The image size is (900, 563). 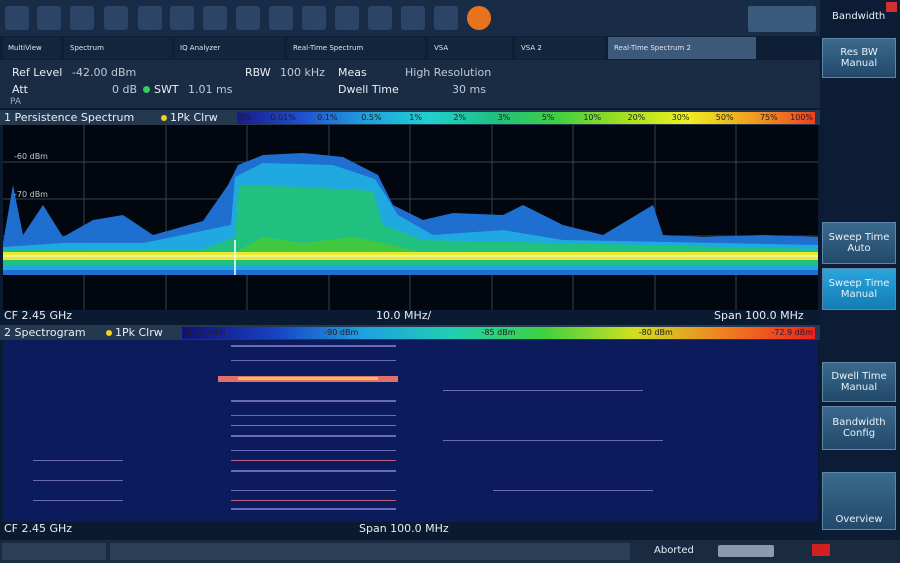 What do you see at coordinates (560, 48) in the screenshot?
I see `tab: VSA 2` at bounding box center [560, 48].